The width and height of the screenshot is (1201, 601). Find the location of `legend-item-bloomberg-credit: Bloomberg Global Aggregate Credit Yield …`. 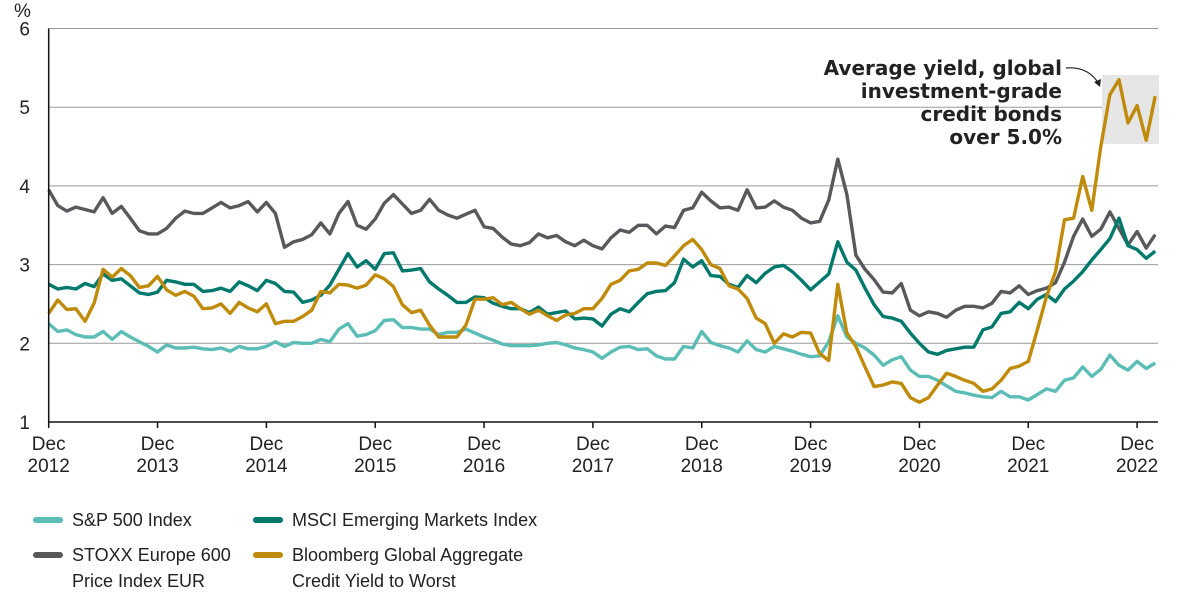

legend-item-bloomberg-credit: Bloomberg Global Aggregate Credit Yield … is located at coordinates (453, 568).